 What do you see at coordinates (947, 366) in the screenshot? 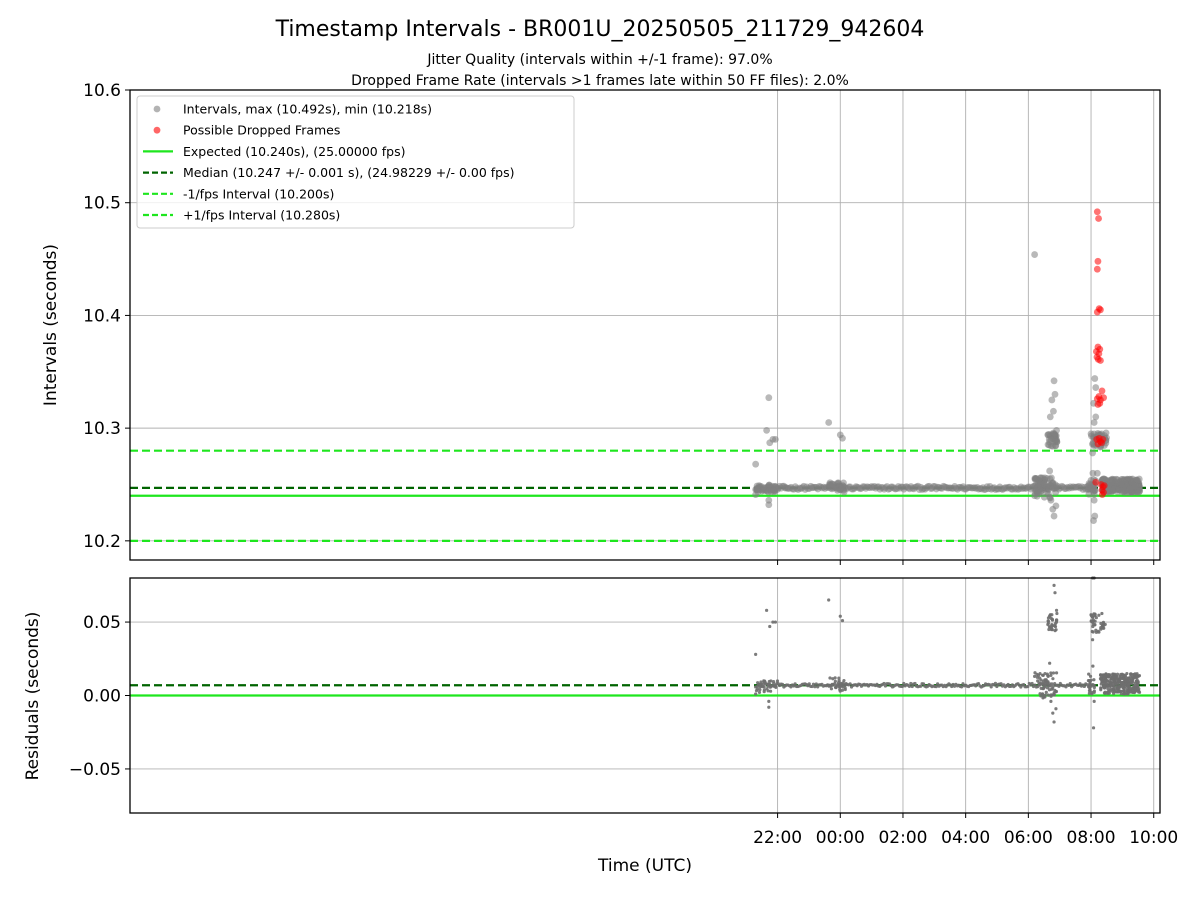
I see `intervals-points` at bounding box center [947, 366].